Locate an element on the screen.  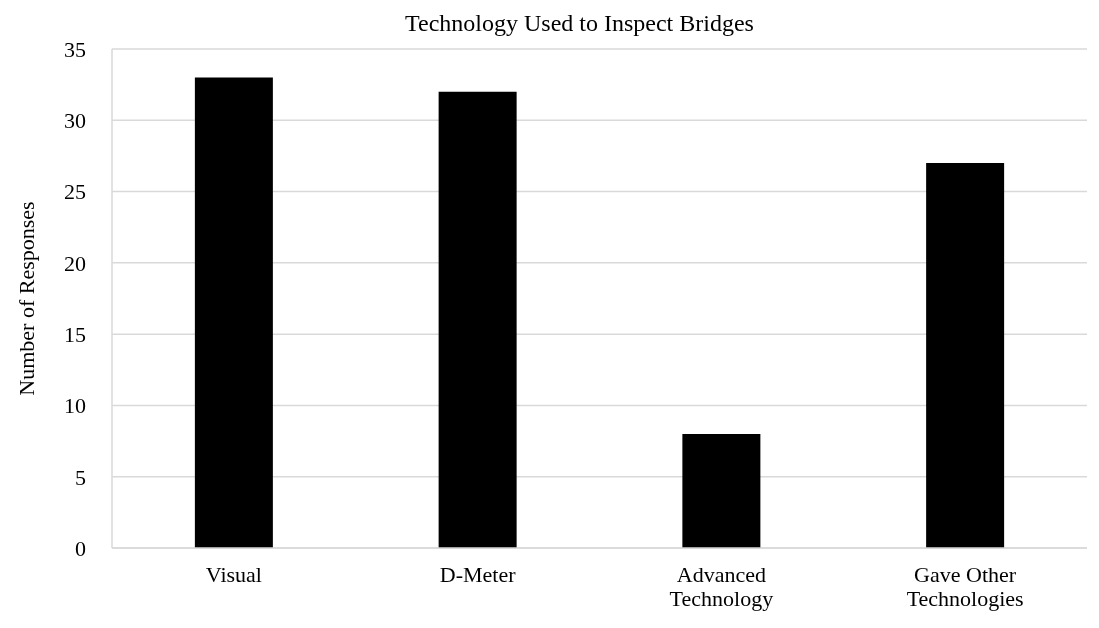
y-axis-title: Number of Responses is located at coordinates (26, 298).